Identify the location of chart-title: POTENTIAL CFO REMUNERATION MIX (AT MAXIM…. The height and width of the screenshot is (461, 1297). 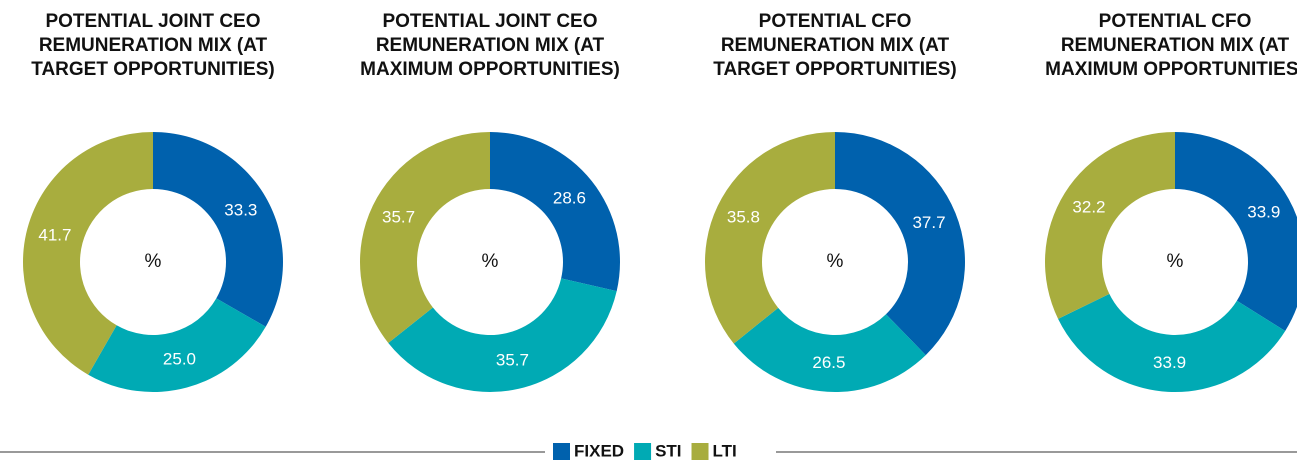
(1171, 45).